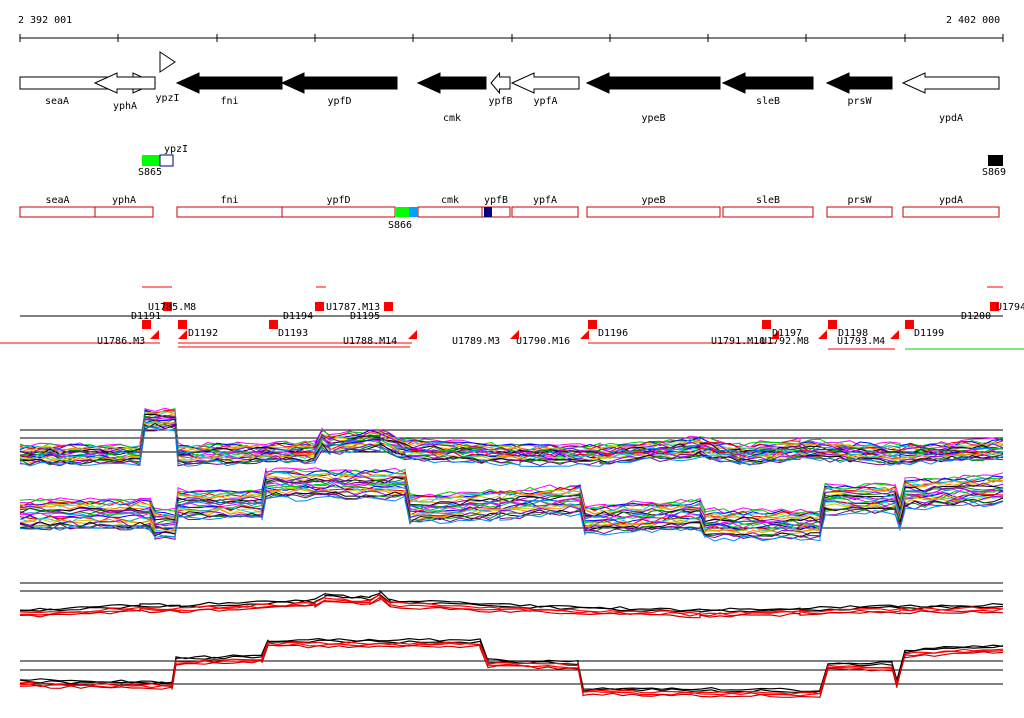  Describe the element at coordinates (402, 212) in the screenshot. I see `s866-green-block` at that location.